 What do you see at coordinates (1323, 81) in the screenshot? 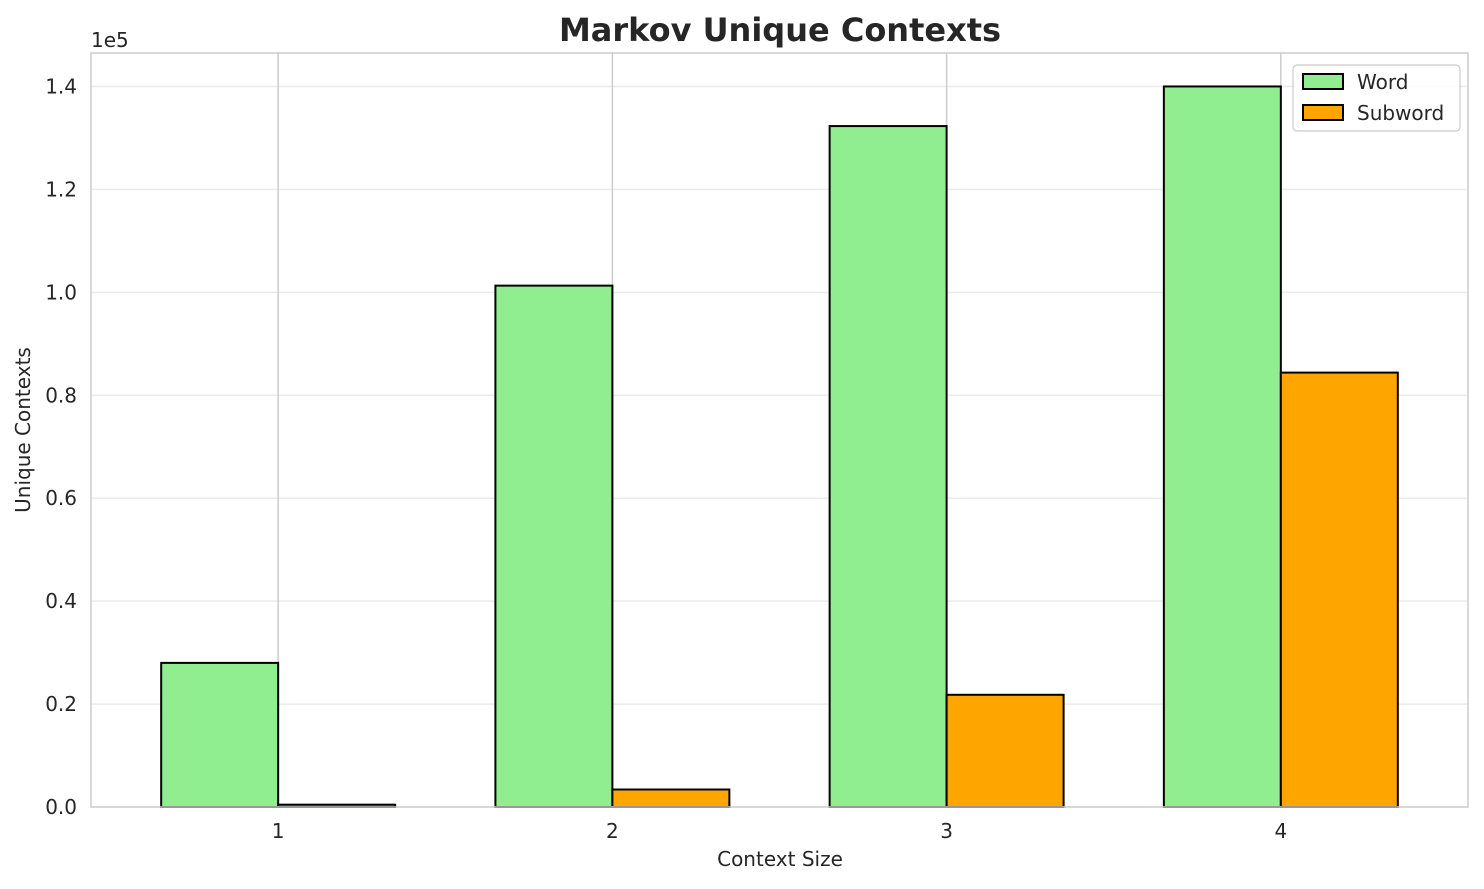
I see `legend-swatch-word` at bounding box center [1323, 81].